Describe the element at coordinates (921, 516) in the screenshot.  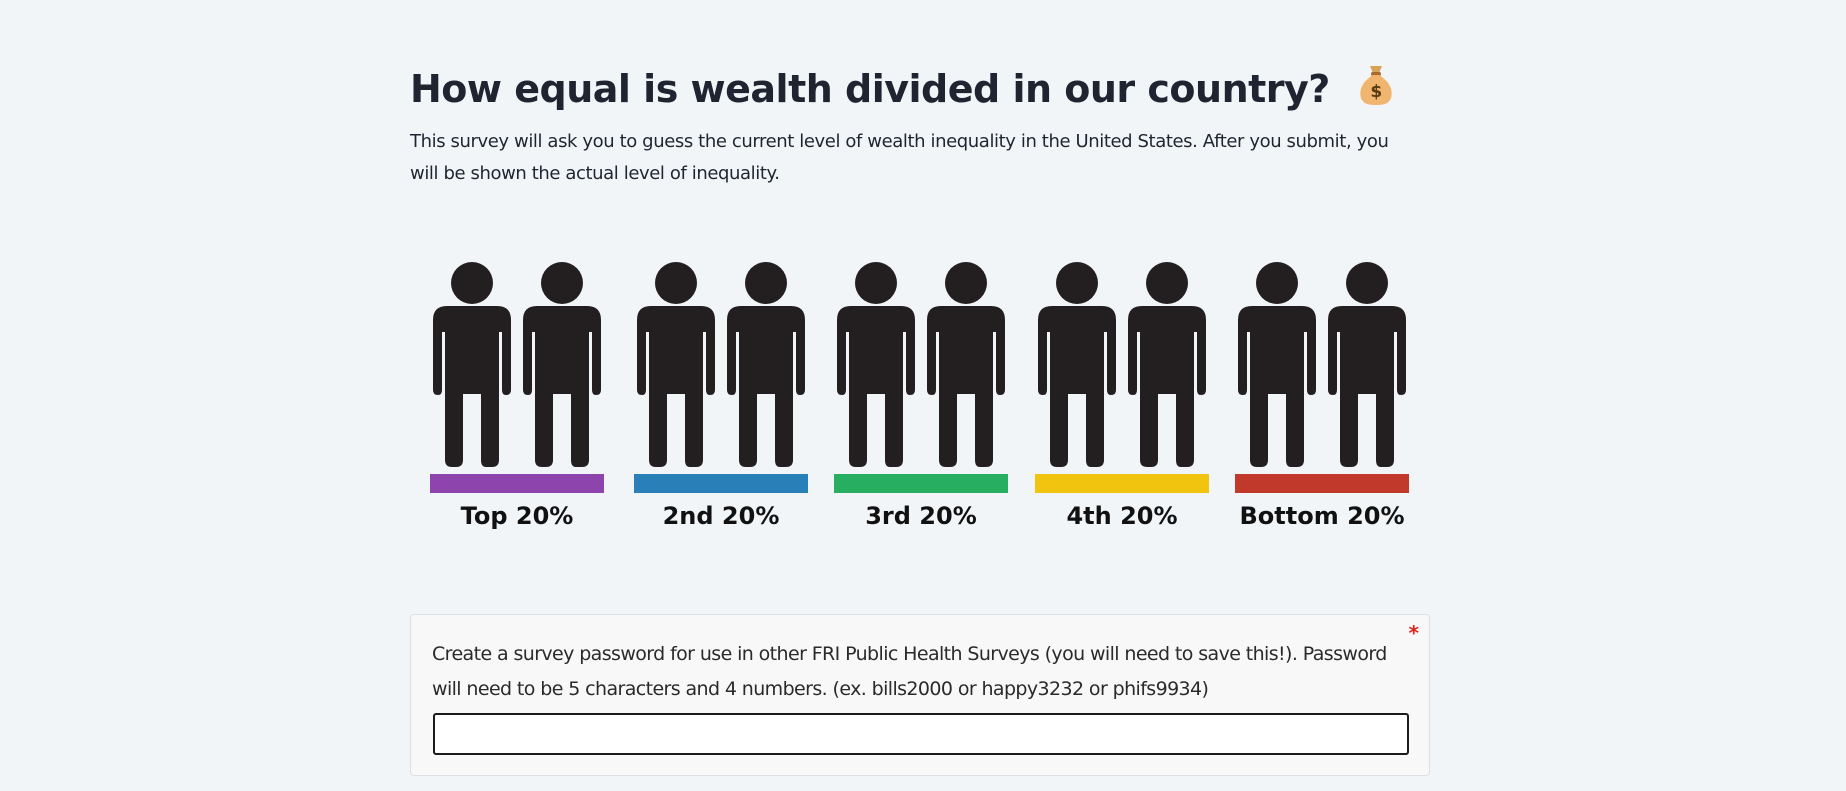
I see `quintile-label: 3rd 20%` at that location.